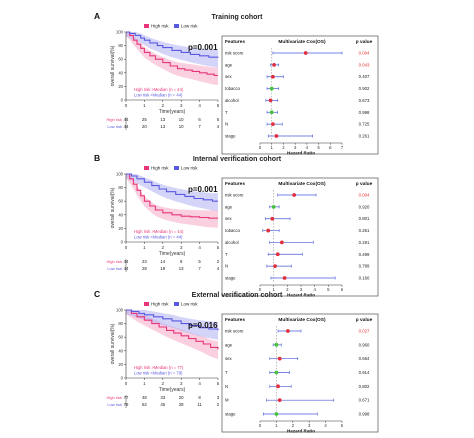 The height and width of the screenshot is (438, 474). What do you see at coordinates (364, 64) in the screenshot?
I see `forest-pvalue: 0.043` at bounding box center [364, 64].